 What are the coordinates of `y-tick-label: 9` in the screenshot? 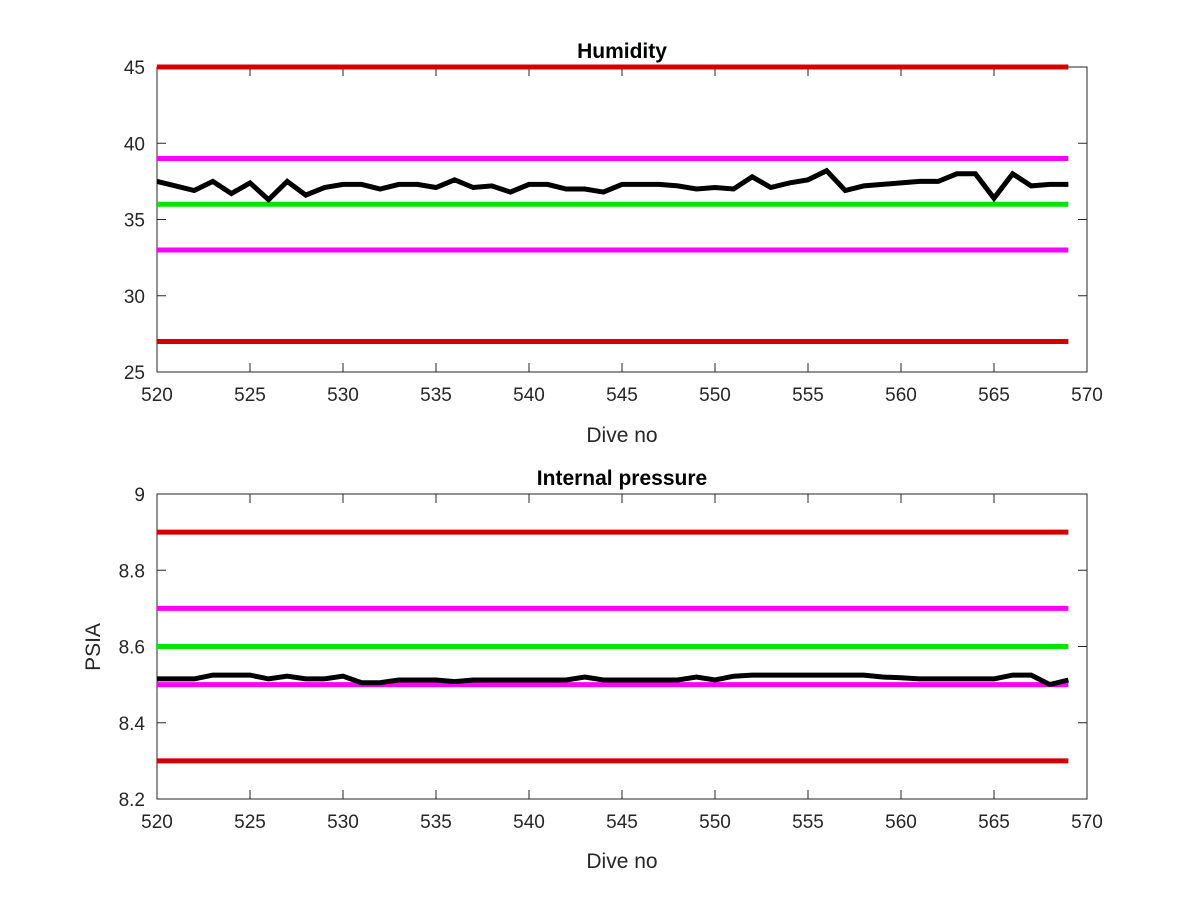 It's located at (139, 495).